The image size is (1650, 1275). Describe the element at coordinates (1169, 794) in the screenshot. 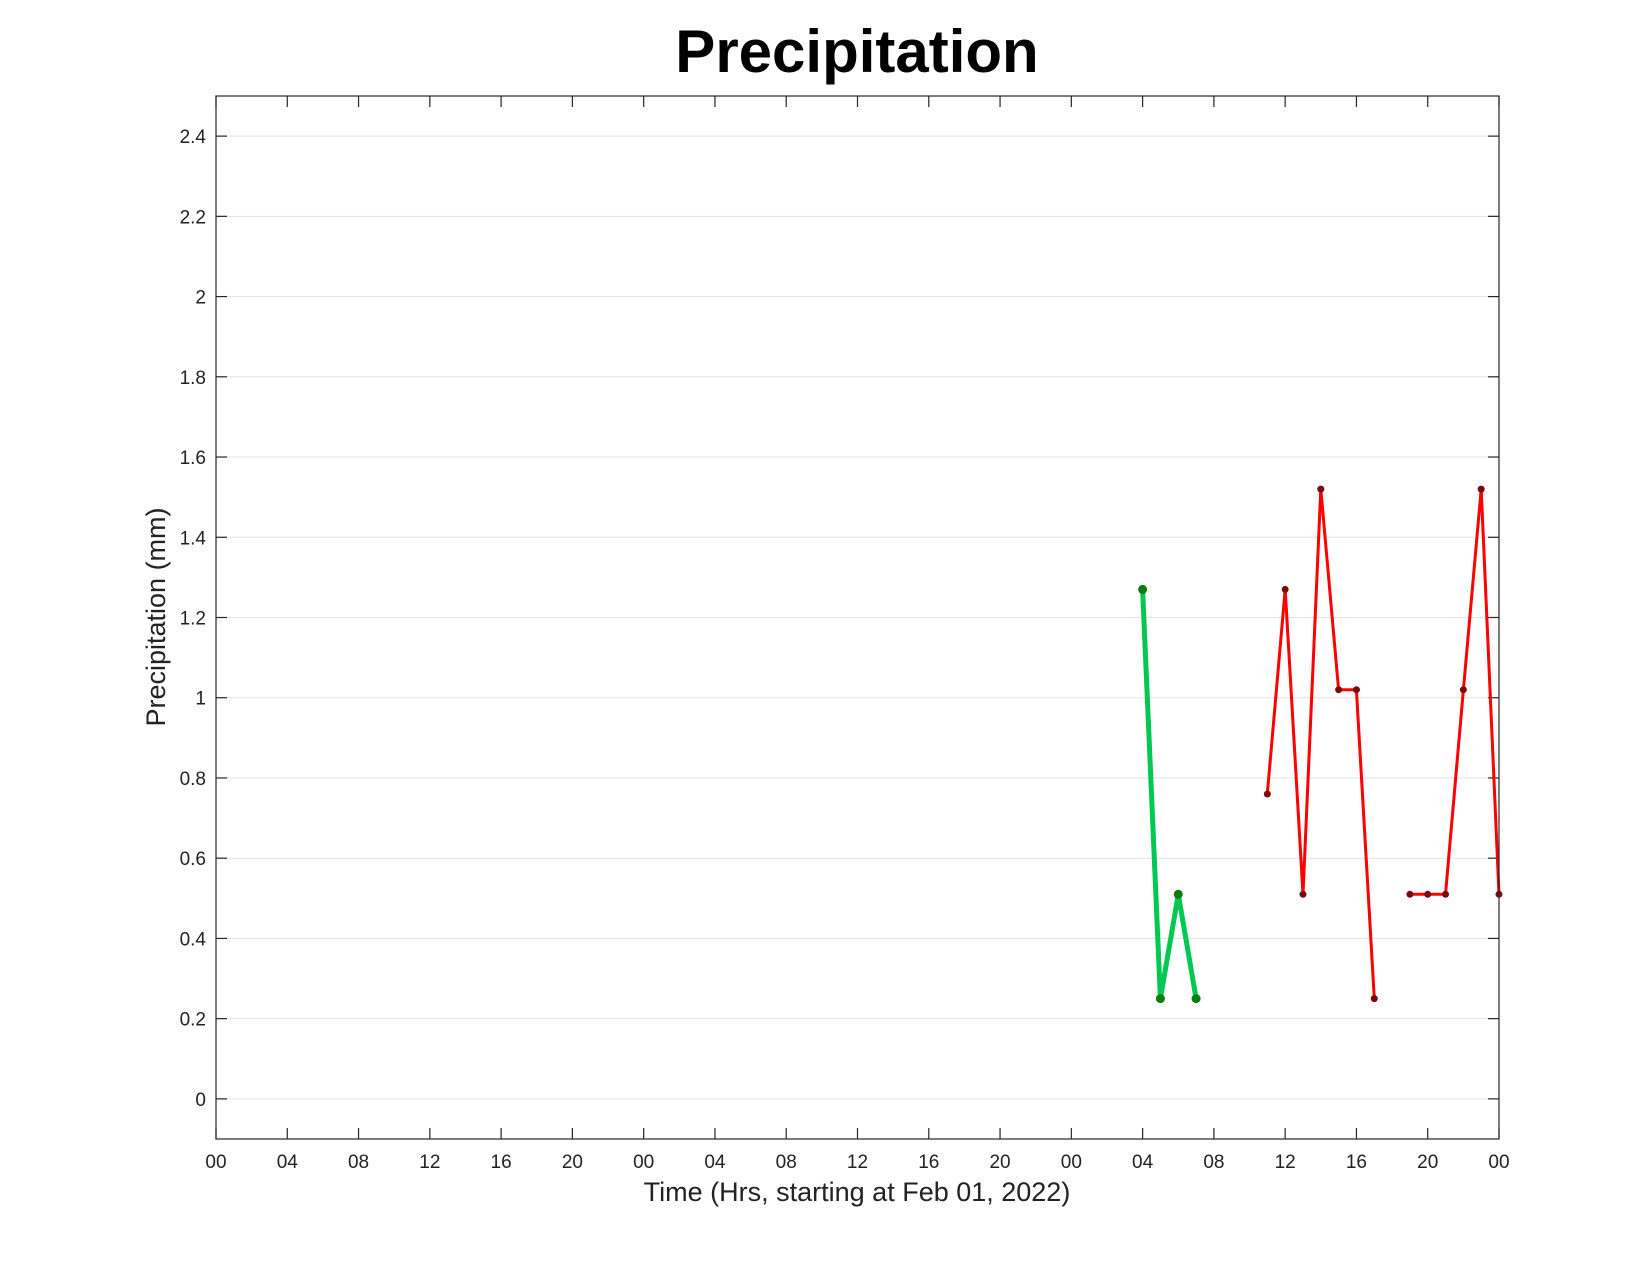

I see `series-line` at that location.